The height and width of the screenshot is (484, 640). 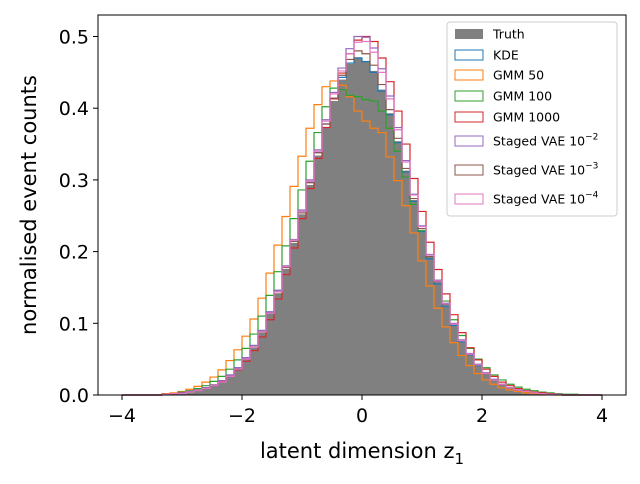 What do you see at coordinates (74, 324) in the screenshot?
I see `y-tick-label: 0.1` at bounding box center [74, 324].